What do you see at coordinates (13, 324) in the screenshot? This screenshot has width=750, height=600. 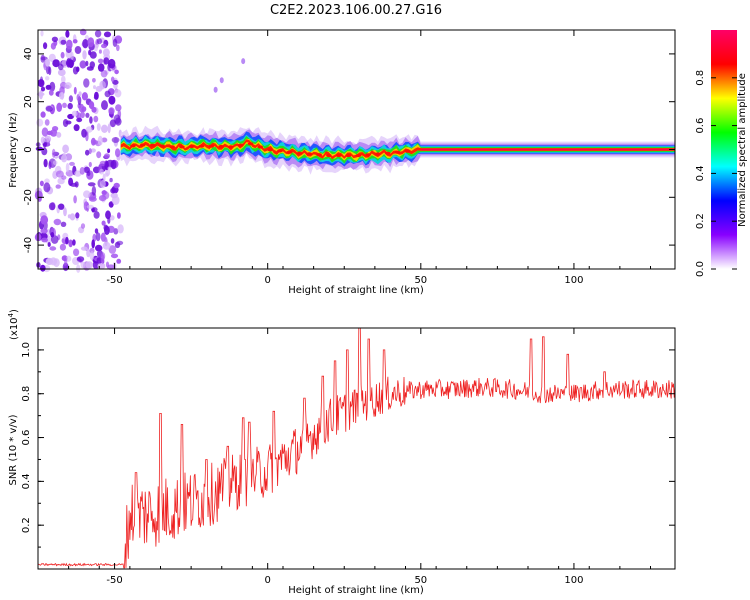 I see `svg-text: (x104)` at bounding box center [13, 324].